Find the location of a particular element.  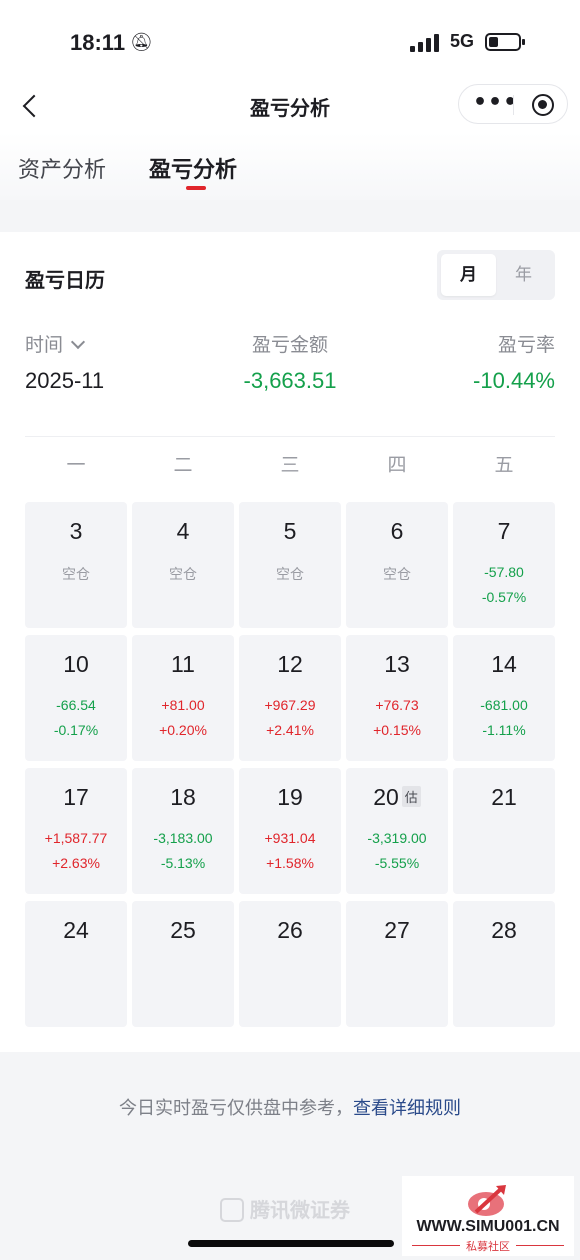

day-number: 10 is located at coordinates (76, 664).